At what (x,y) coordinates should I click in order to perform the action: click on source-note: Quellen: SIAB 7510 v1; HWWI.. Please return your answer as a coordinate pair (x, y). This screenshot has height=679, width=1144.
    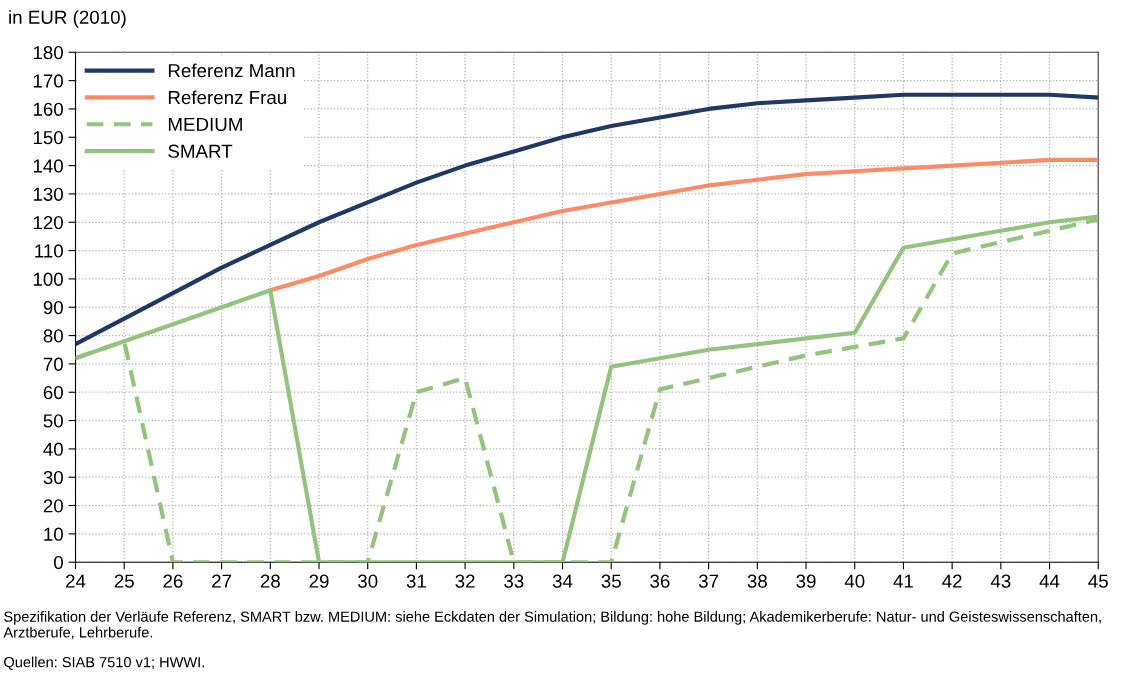
    Looking at the image, I should click on (104, 663).